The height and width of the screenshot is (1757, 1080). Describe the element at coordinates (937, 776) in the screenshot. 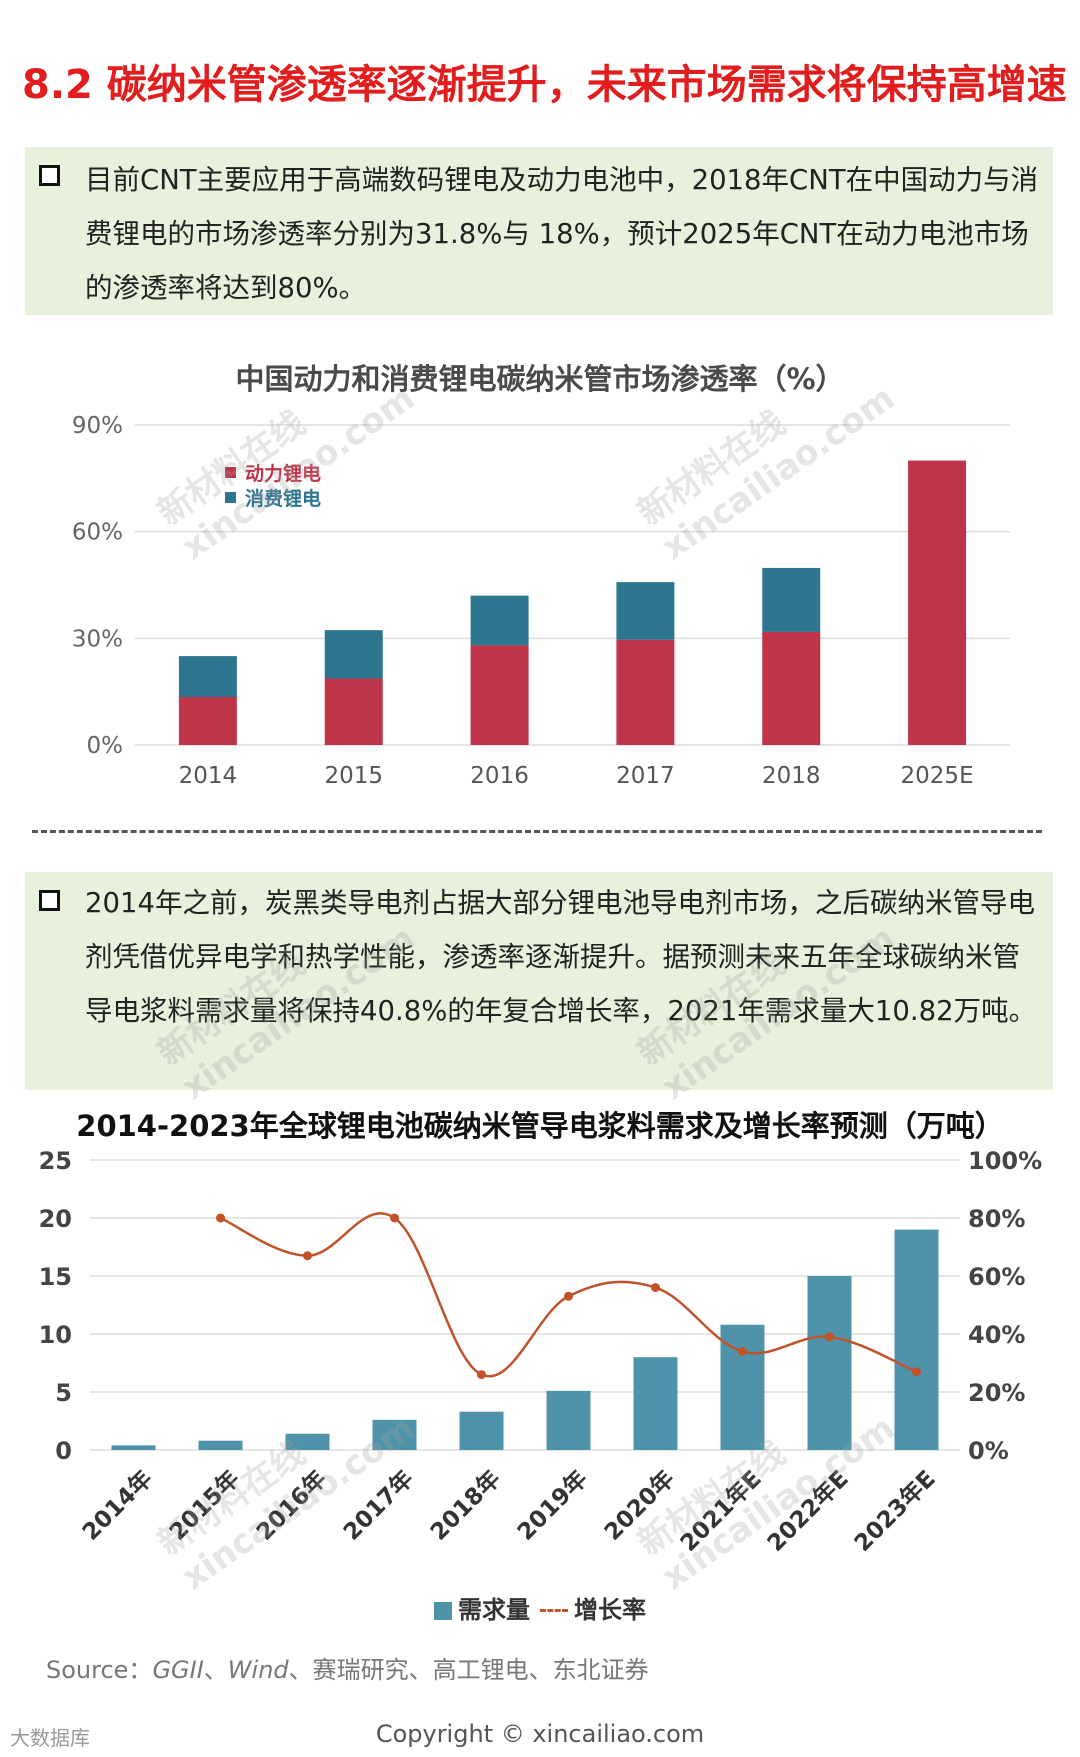

I see `x-tick-label: 2025E` at that location.